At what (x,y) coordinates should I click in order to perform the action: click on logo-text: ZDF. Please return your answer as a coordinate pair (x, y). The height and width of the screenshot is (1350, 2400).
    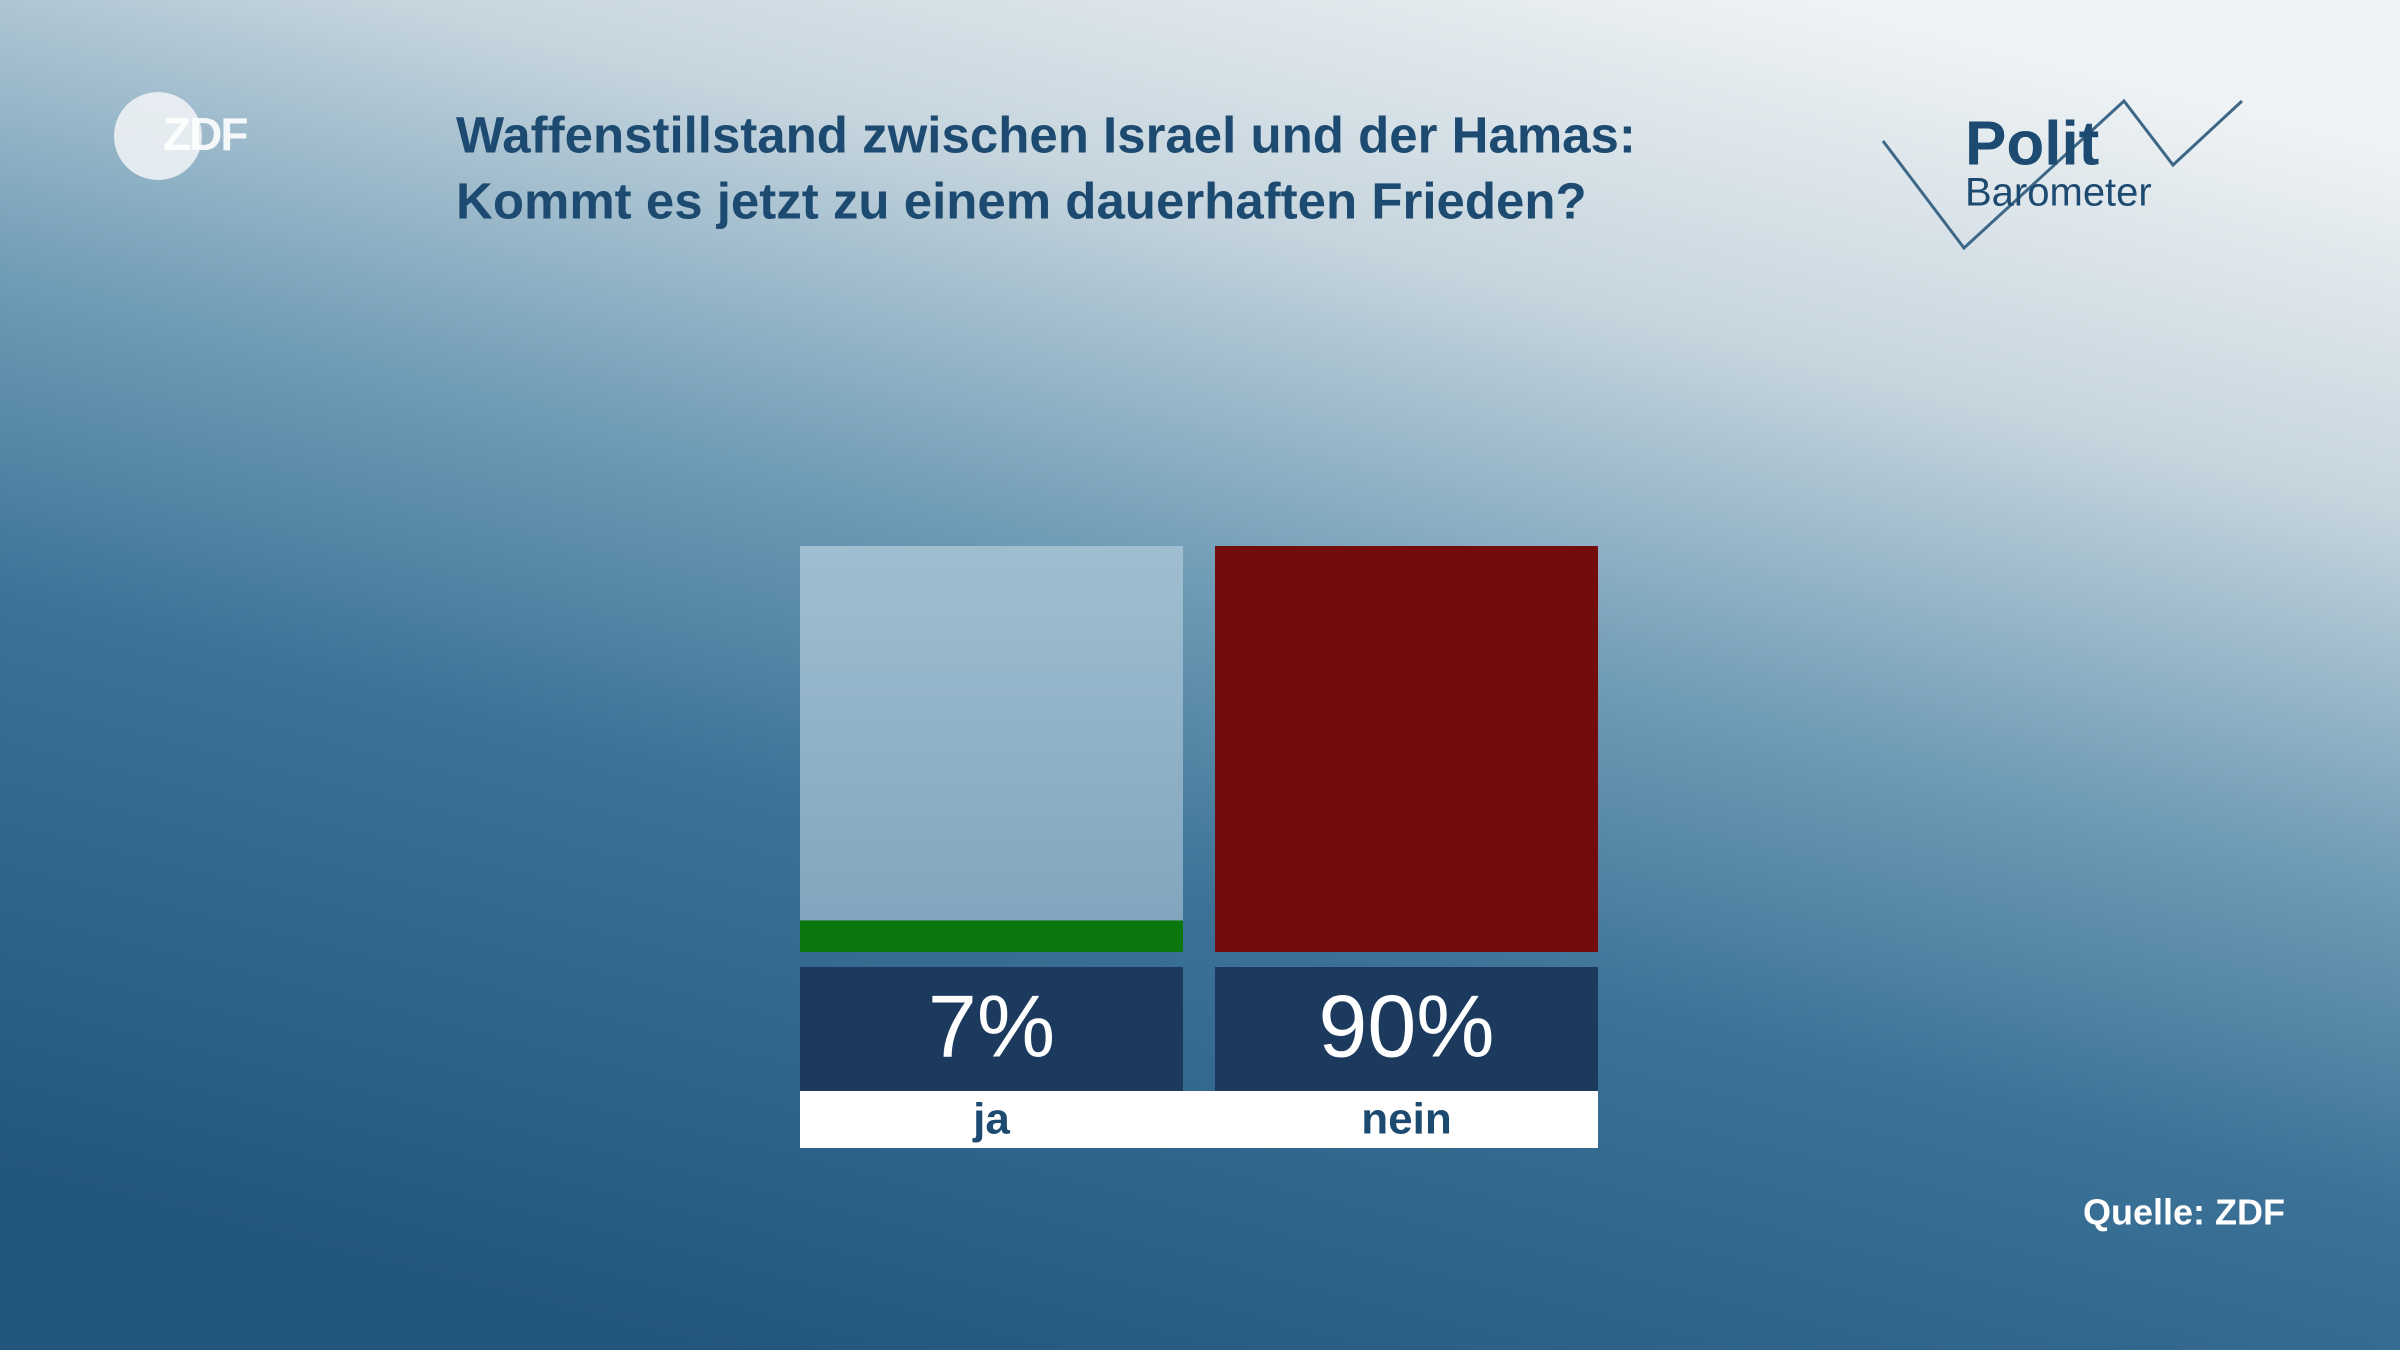
    Looking at the image, I should click on (205, 134).